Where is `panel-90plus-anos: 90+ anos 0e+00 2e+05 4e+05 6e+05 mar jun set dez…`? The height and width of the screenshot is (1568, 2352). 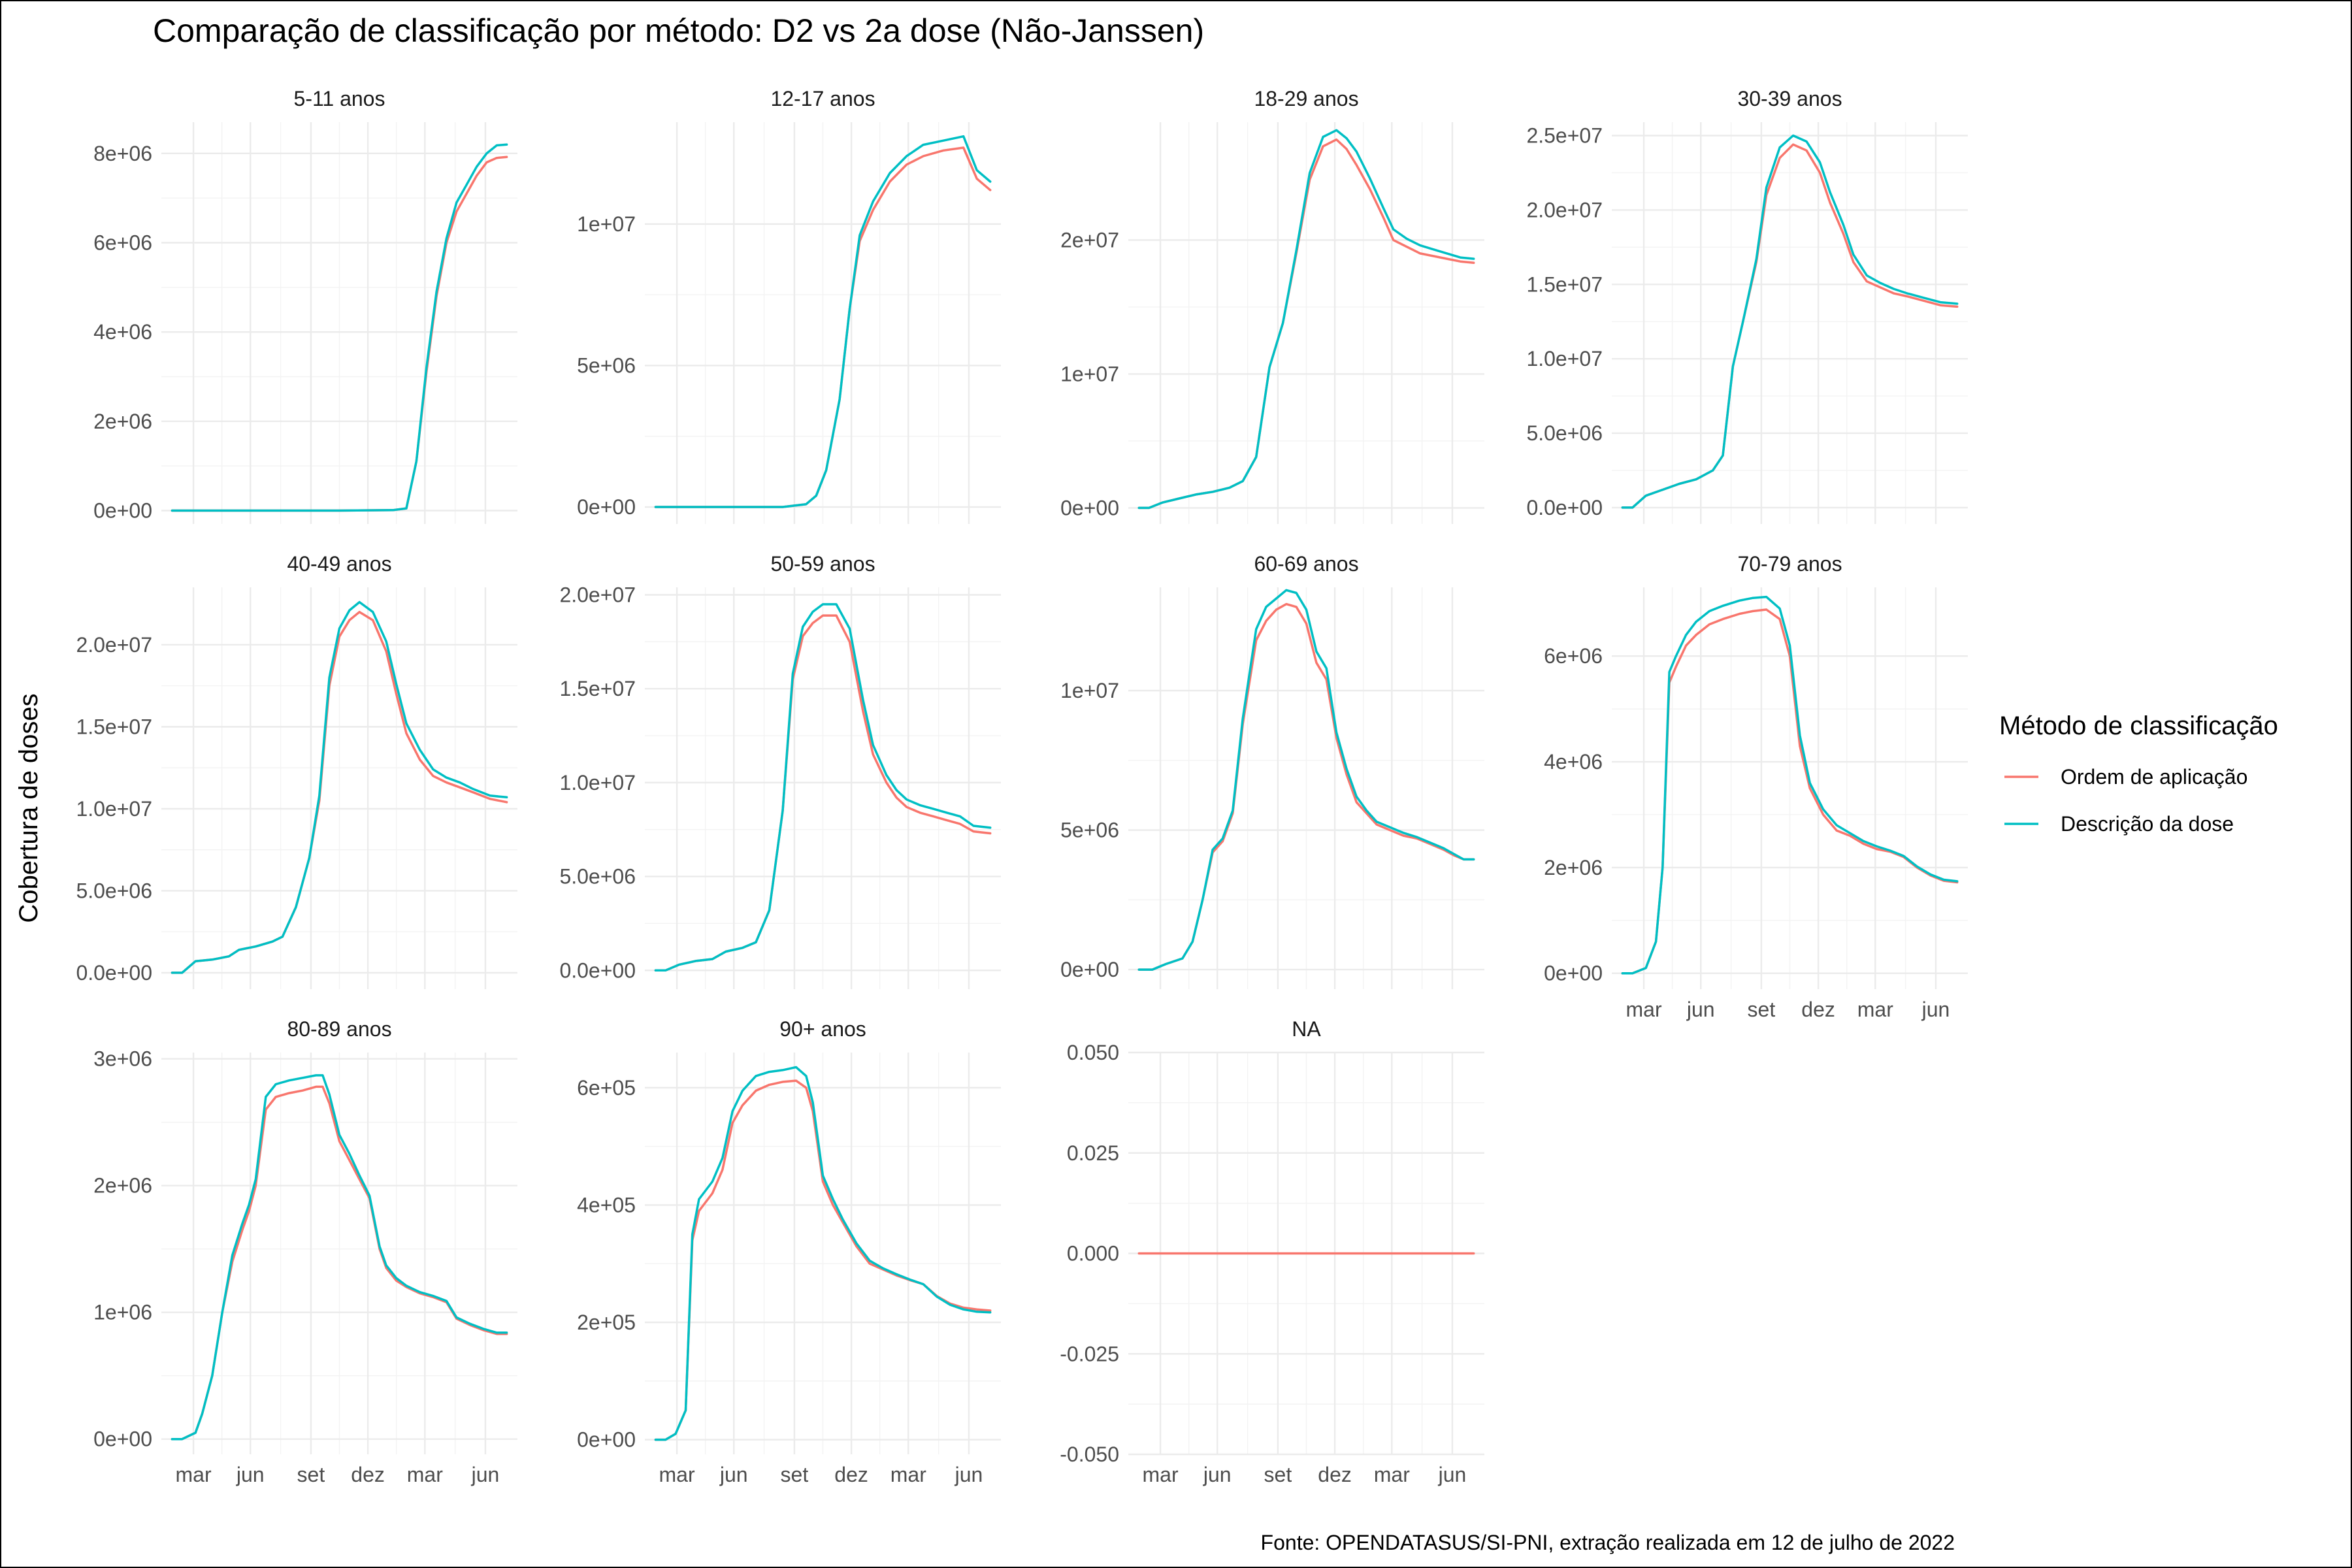 panel-90plus-anos: 90+ anos 0e+00 2e+05 4e+05 6e+05 mar jun set dez… is located at coordinates (789, 1251).